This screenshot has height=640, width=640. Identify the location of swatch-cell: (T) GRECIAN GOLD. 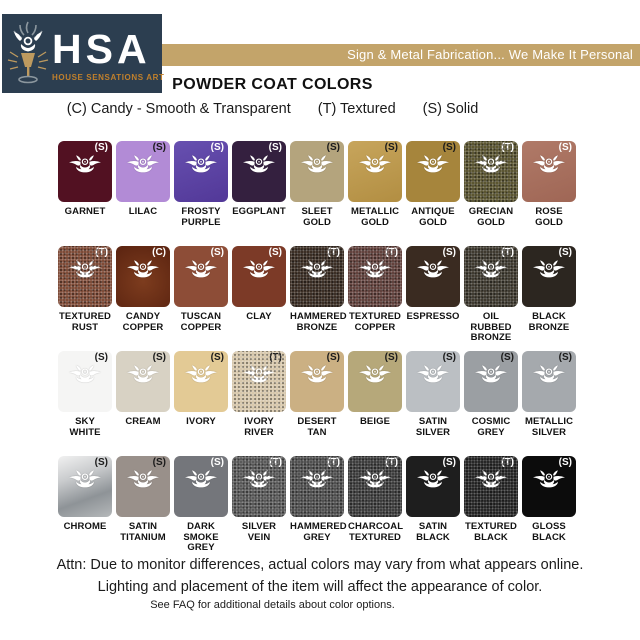
(491, 193).